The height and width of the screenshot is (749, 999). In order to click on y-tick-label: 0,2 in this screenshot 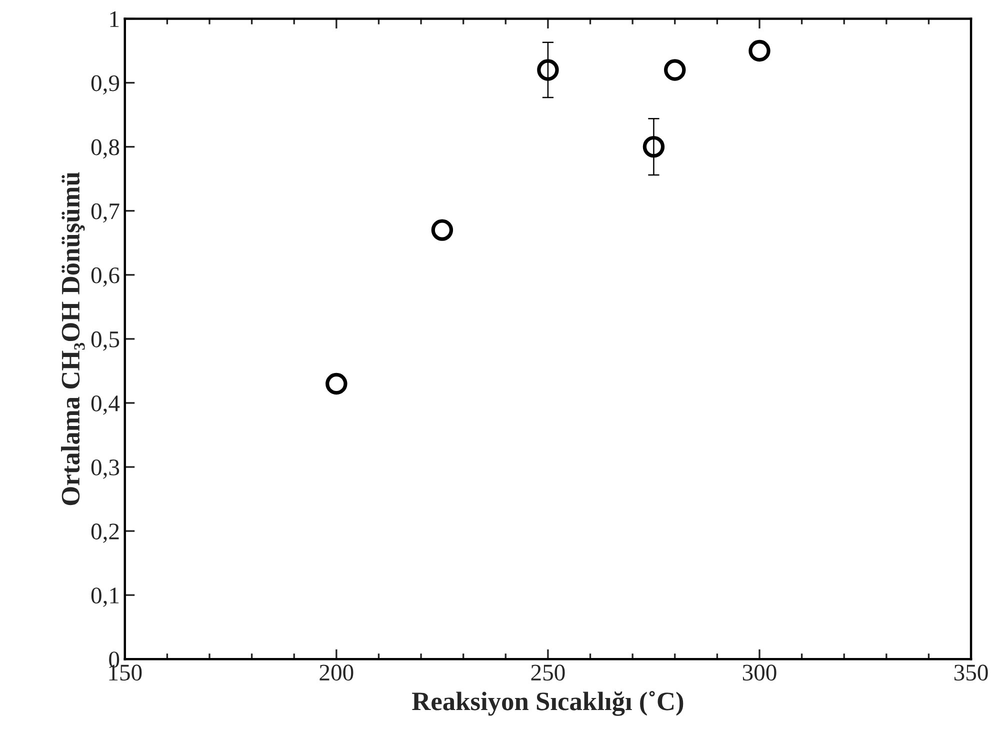, I will do `click(105, 533)`.